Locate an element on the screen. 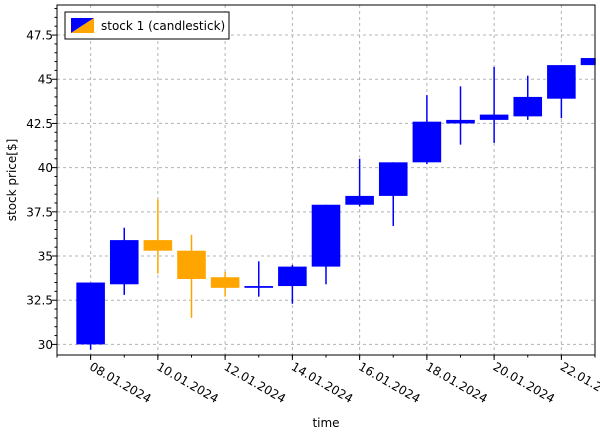  legend: stock 1 (candlestick) is located at coordinates (147, 25).